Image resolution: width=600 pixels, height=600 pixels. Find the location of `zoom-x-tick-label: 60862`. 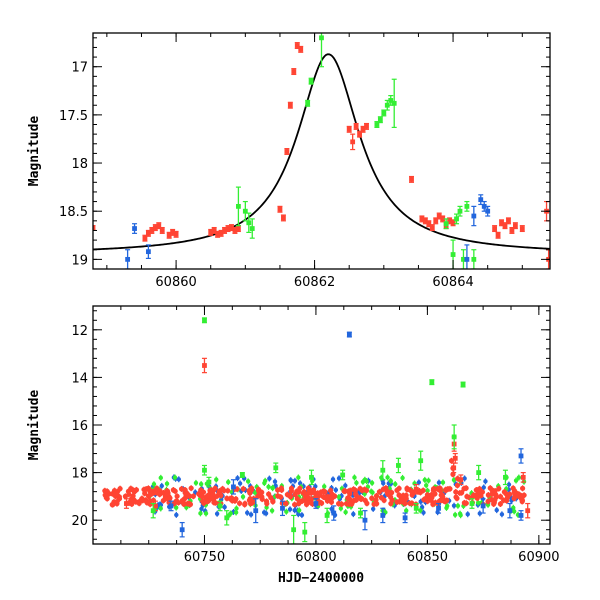

zoom-x-tick-label: 60862 is located at coordinates (314, 282).